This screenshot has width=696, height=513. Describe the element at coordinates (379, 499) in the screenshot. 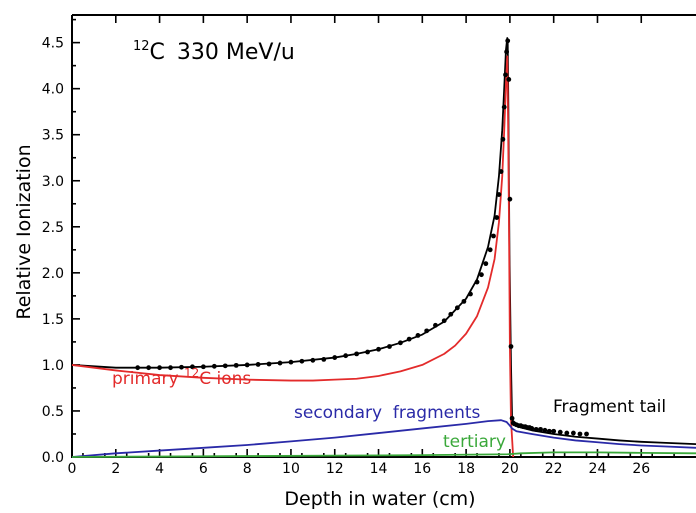

I see `x-axis-title: Depth in water (cm)` at that location.